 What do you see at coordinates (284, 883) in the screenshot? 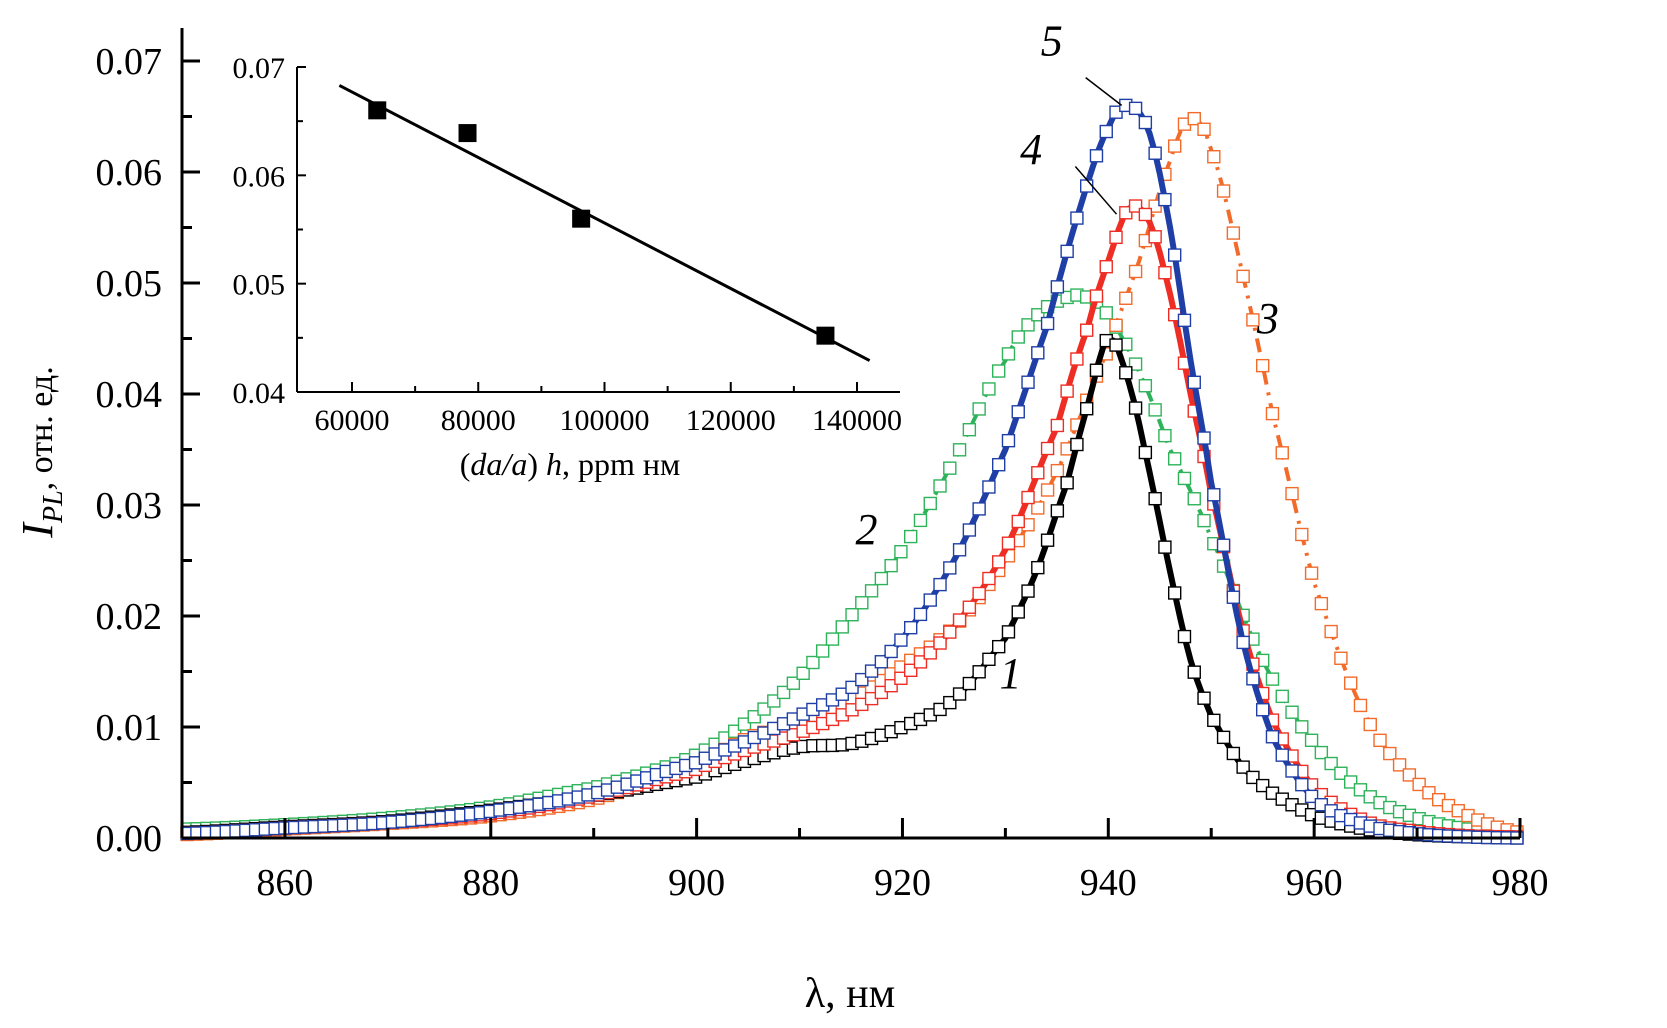
I see `x-tick-label: 860` at bounding box center [284, 883].